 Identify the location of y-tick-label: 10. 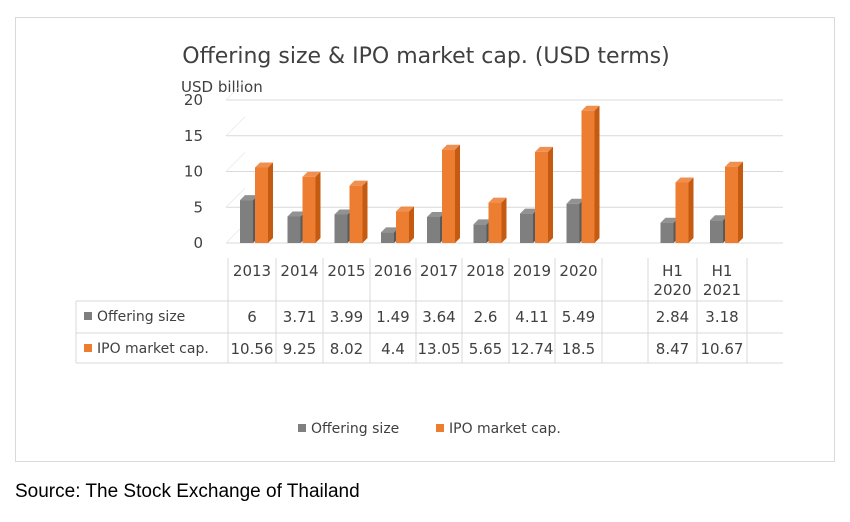
(193, 172).